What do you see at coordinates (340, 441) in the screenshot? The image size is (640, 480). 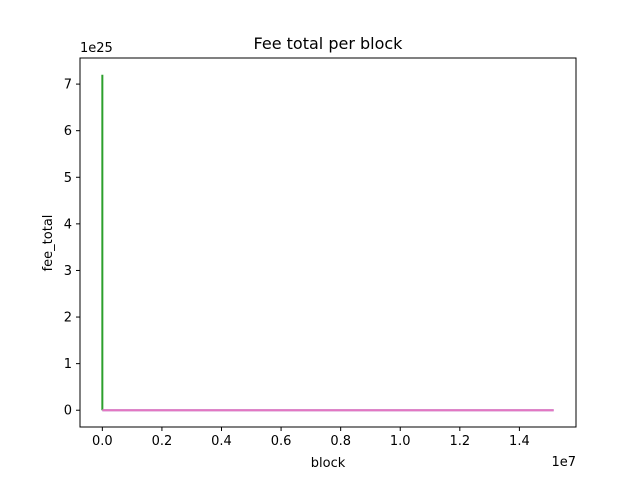 I see `x-tick-label: 0.8` at bounding box center [340, 441].